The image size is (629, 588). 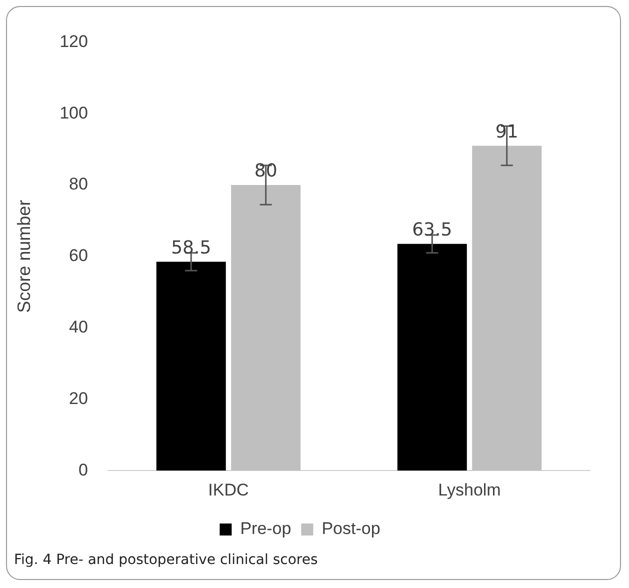 I want to click on data-label: 63.5, so click(x=432, y=230).